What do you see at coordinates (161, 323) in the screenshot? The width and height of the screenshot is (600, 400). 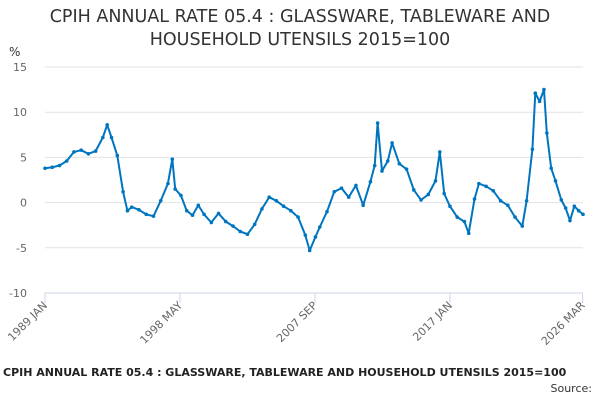 I see `x-tick-label: 1998 MAY` at bounding box center [161, 323].